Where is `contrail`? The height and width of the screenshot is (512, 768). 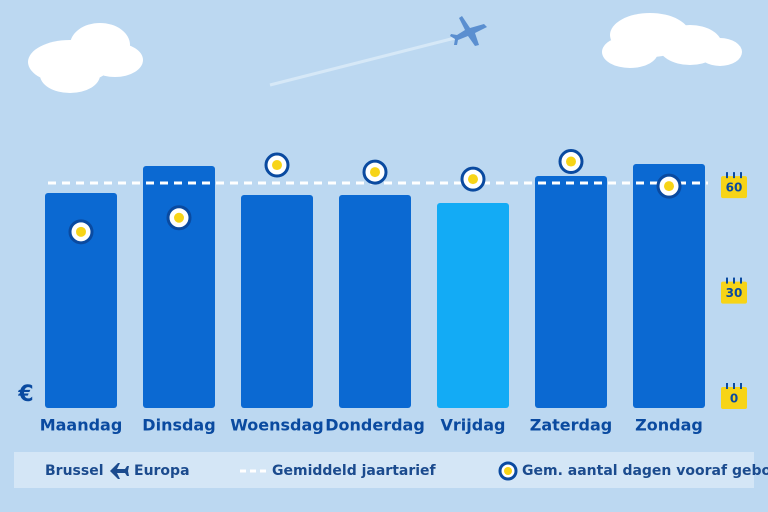 contrail is located at coordinates (362, 61).